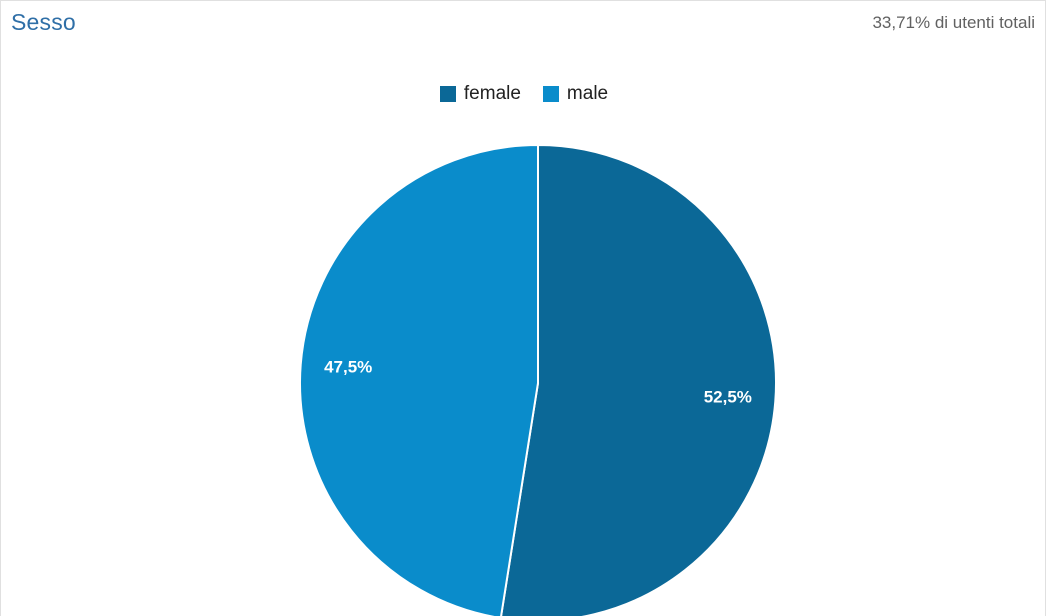  I want to click on legend-label-male: male, so click(587, 93).